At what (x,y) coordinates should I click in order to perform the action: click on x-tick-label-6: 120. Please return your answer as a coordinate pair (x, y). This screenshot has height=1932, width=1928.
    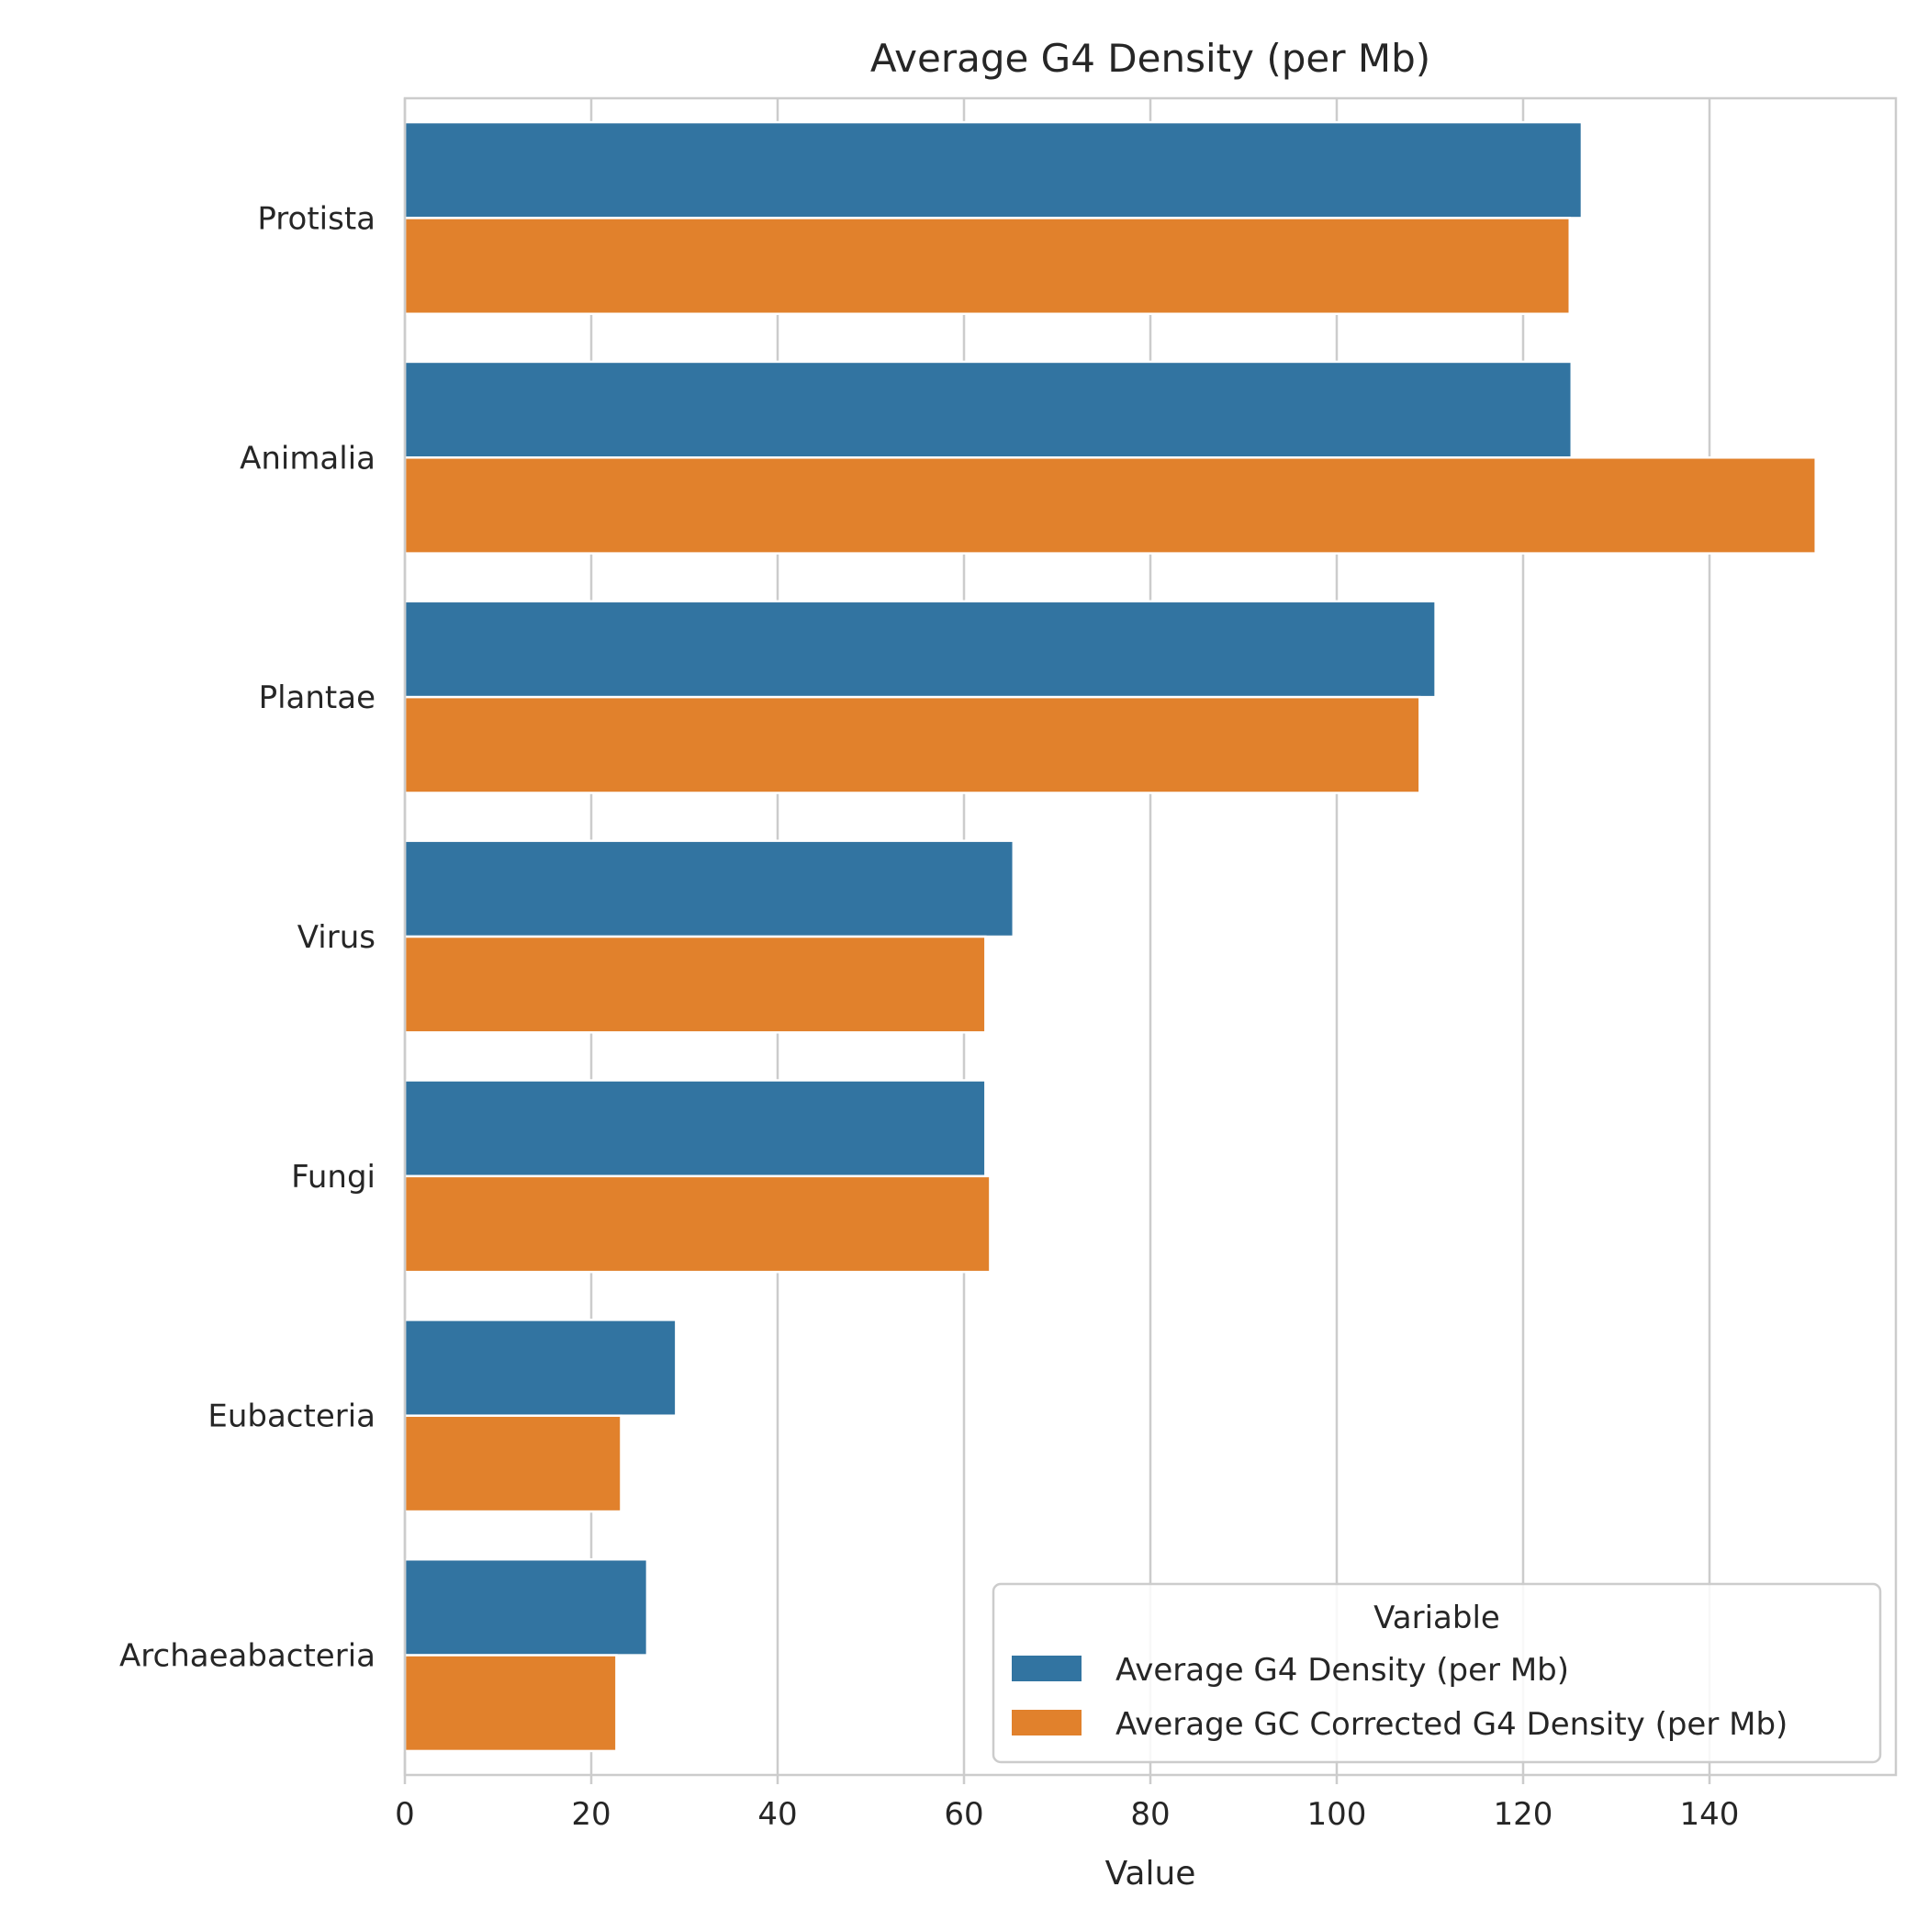
    Looking at the image, I should click on (1523, 1814).